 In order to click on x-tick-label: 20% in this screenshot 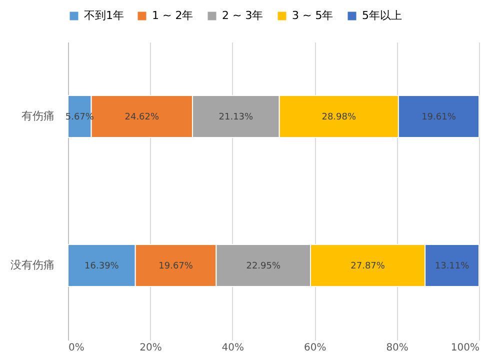, I will do `click(151, 348)`.